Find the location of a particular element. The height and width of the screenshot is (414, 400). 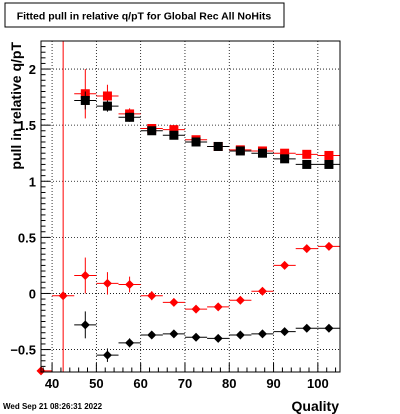

y-tick-label: 0.5 is located at coordinates (27, 237).